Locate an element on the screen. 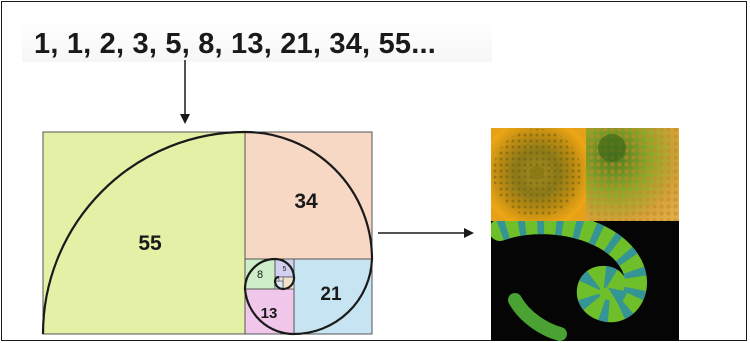  label-13: 13 is located at coordinates (269, 313).